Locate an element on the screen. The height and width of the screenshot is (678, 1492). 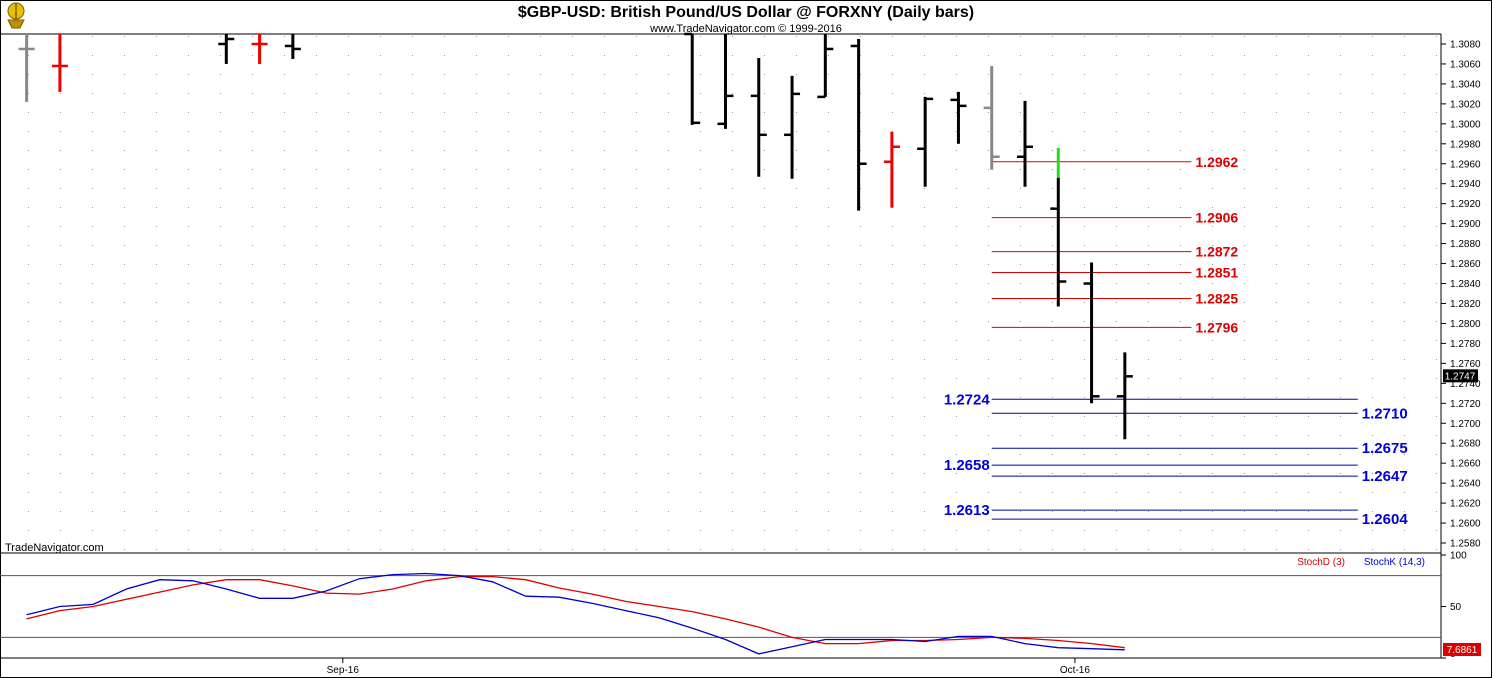
level-label: 1.2825 is located at coordinates (1216, 298).